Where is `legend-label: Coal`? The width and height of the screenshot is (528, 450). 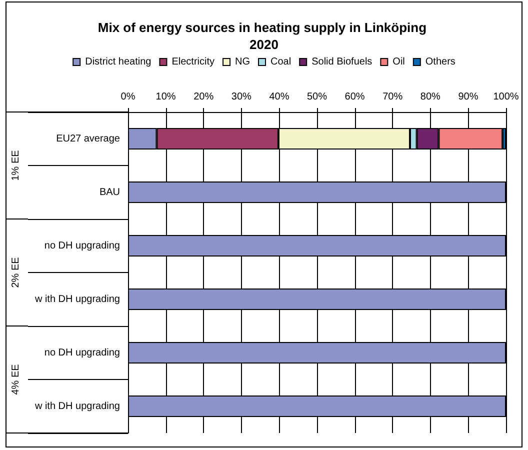 legend-label: Coal is located at coordinates (281, 62).